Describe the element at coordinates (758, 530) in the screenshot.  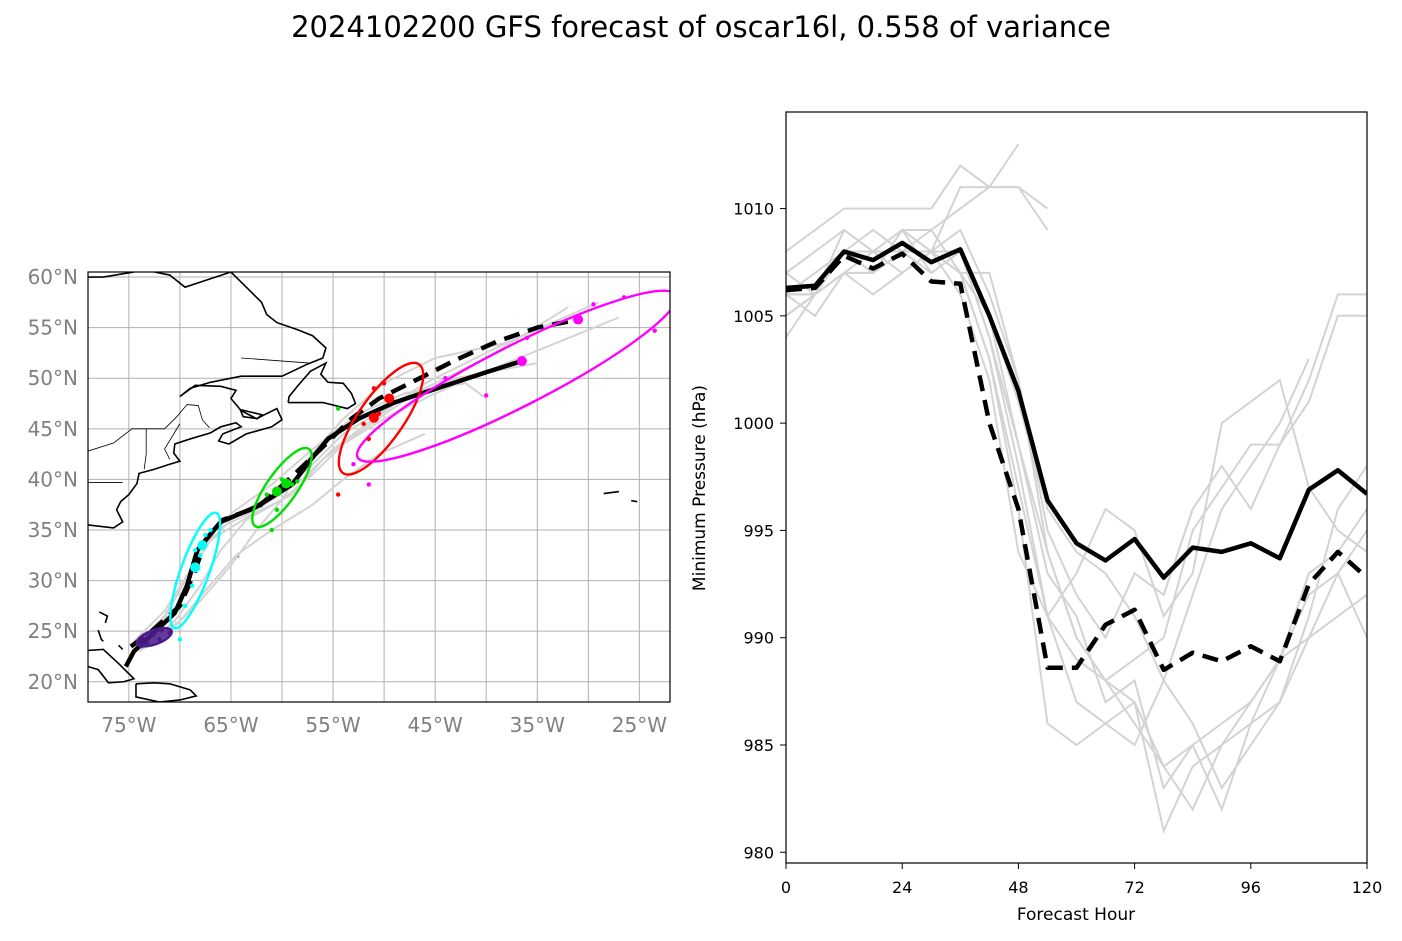
I see `y-tick-label: 995` at that location.